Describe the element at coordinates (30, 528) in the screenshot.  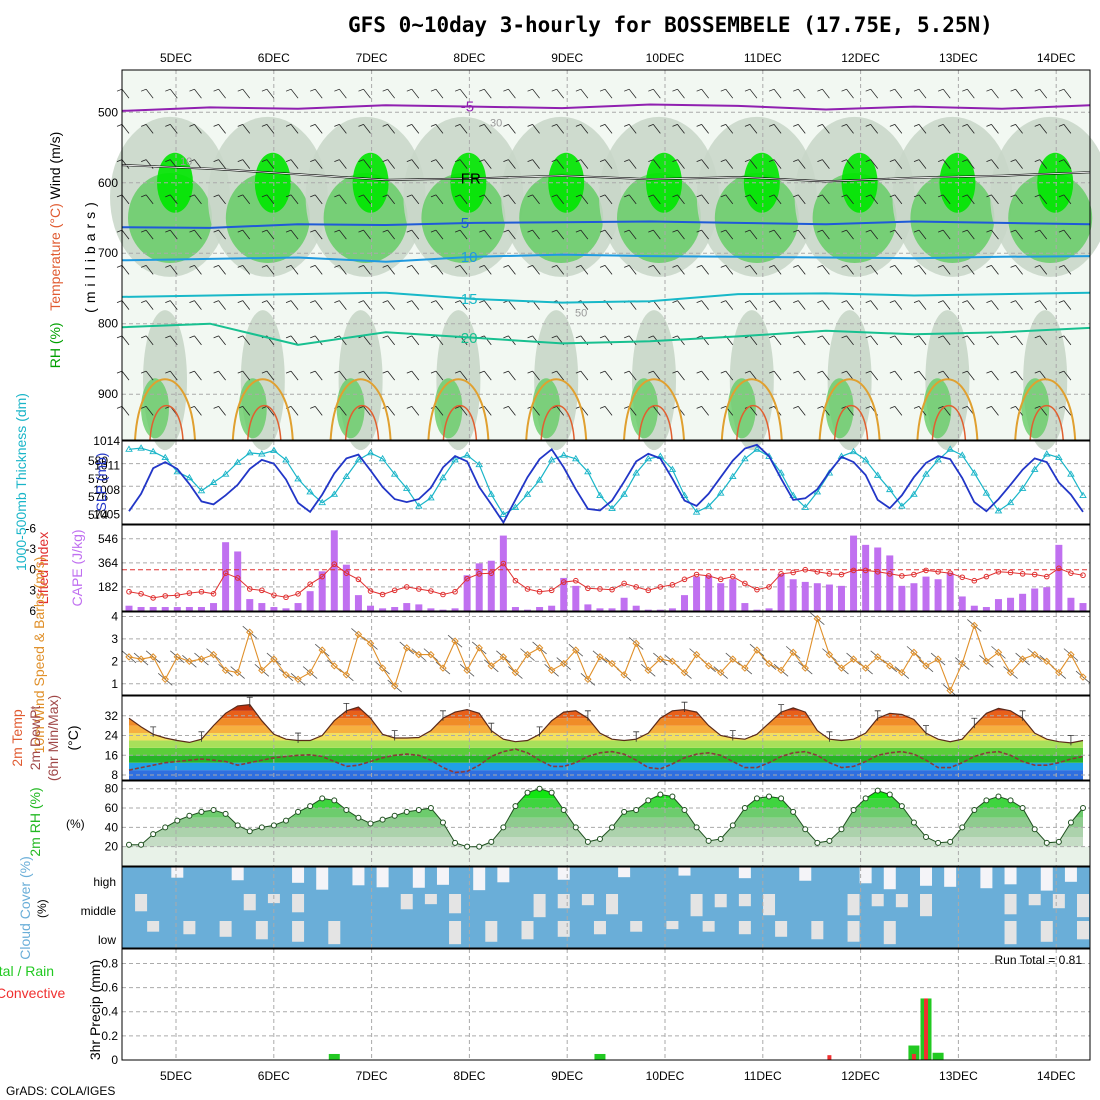
I see `lifted-tick-label: -6` at that location.